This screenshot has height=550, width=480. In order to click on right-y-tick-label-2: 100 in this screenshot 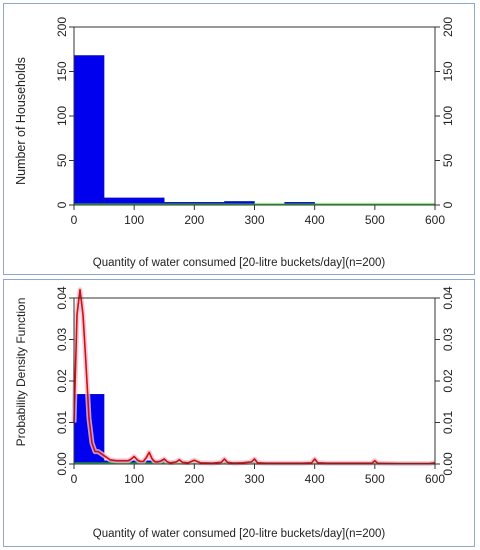, I will do `click(448, 116)`.